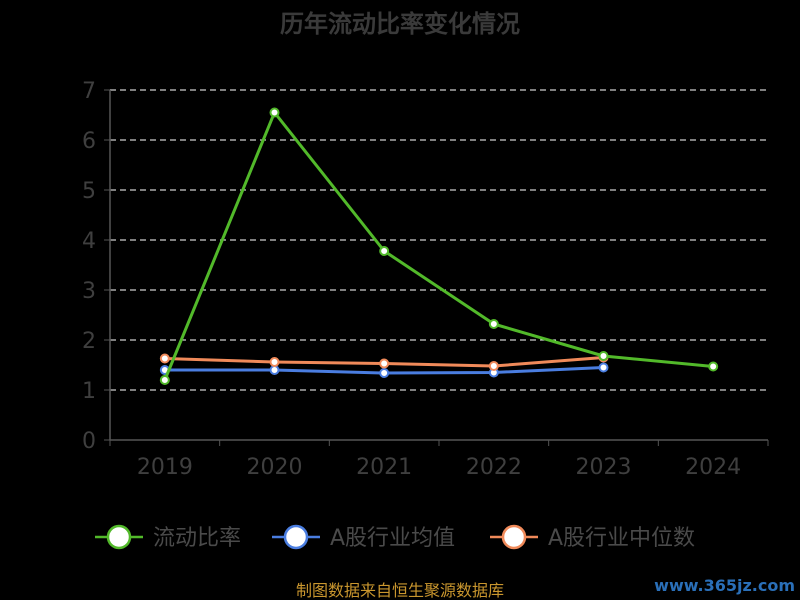  I want to click on x-tick-label: 2019, so click(165, 467).